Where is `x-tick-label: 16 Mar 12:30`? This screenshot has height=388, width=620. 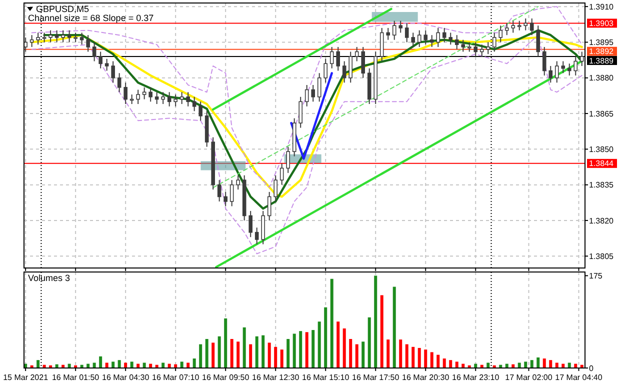
x-tick-label: 16 Mar 12:30 is located at coordinates (276, 377).